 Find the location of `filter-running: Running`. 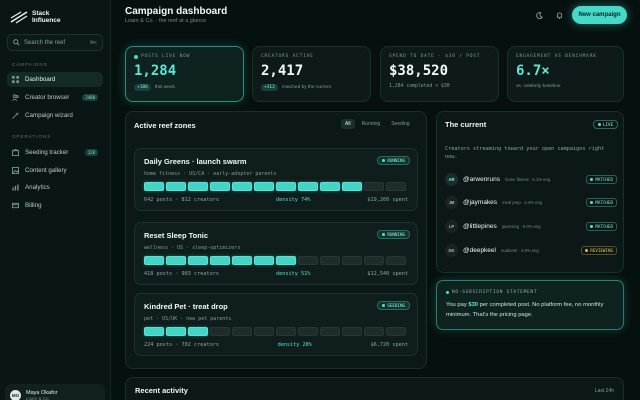

filter-running: Running is located at coordinates (371, 124).